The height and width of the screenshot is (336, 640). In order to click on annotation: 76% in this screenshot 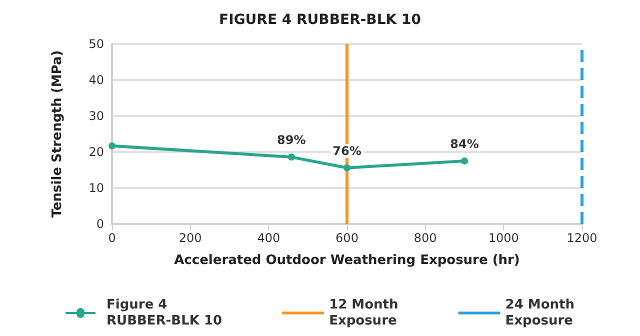, I will do `click(347, 151)`.